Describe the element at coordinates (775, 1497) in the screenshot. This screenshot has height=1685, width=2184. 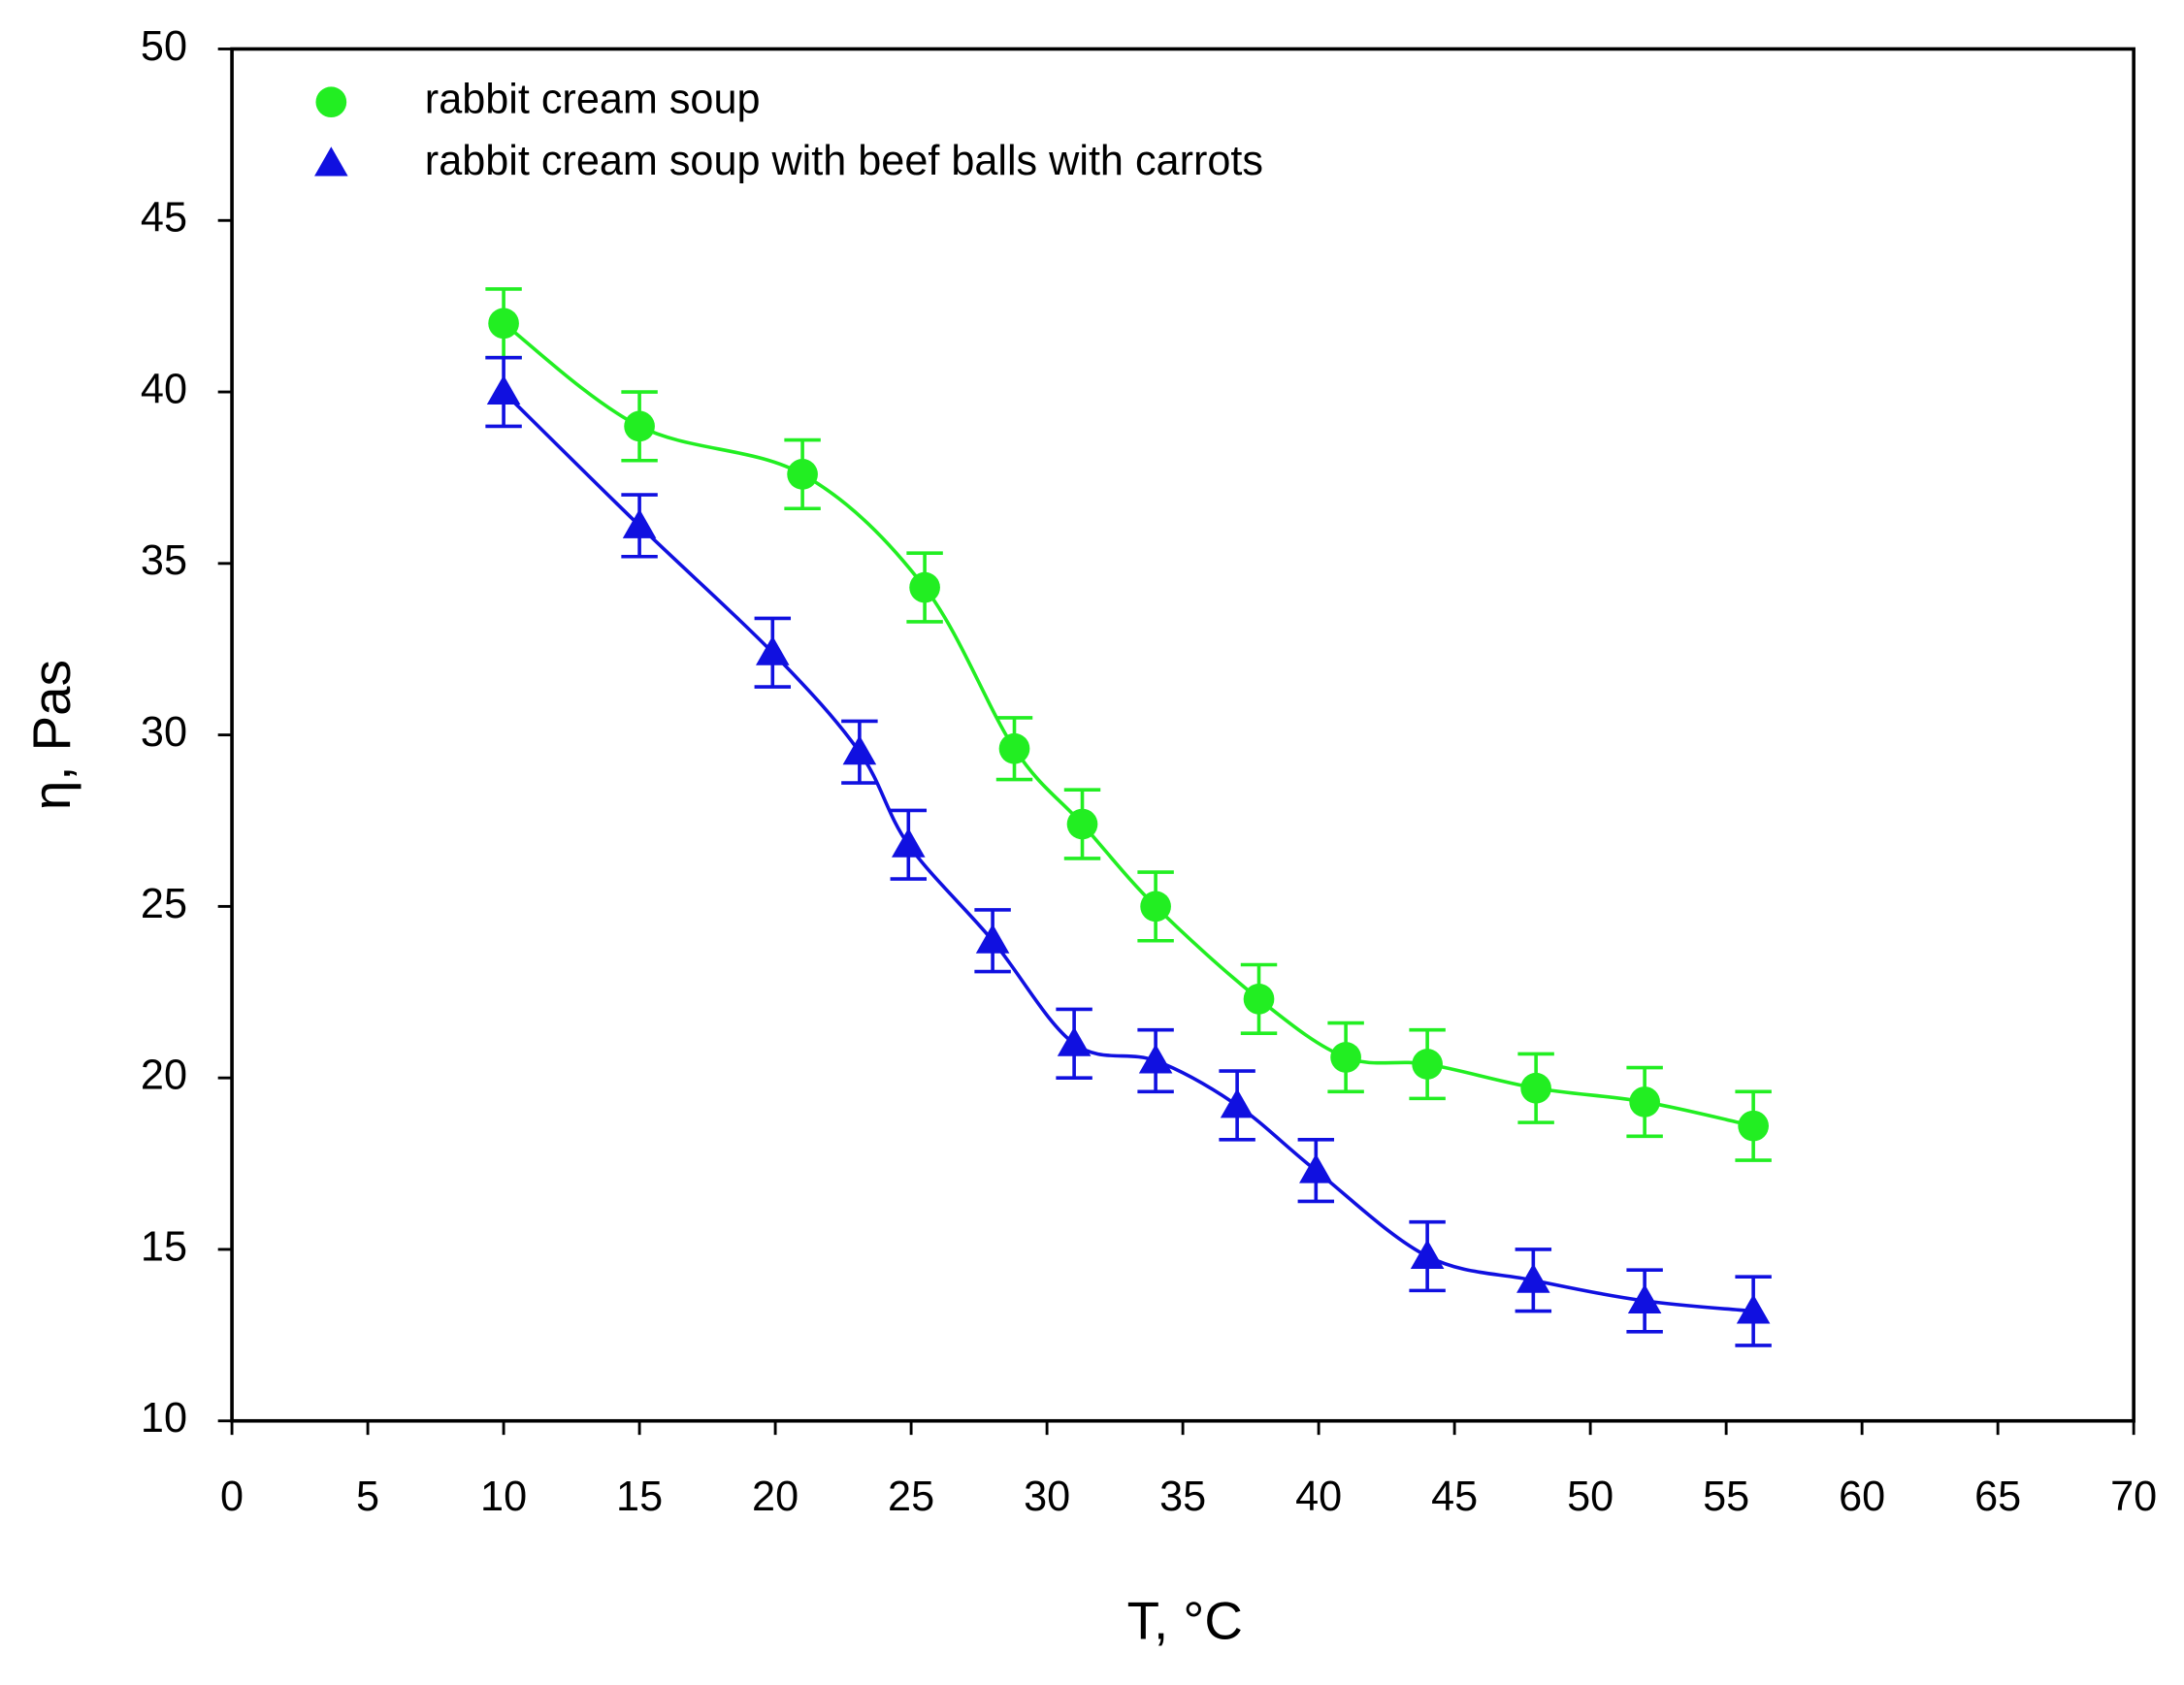
I see `x-tick-label: 20` at that location.